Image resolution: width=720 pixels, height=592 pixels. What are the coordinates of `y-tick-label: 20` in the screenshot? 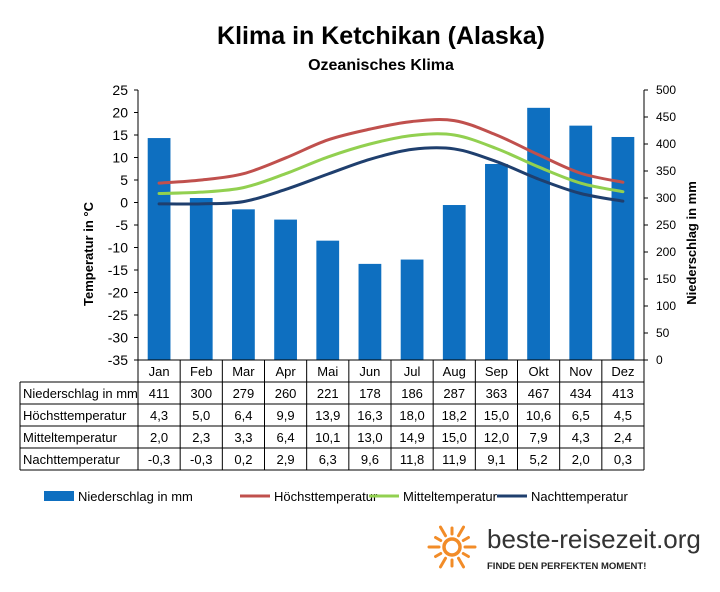 It's located at (120, 113).